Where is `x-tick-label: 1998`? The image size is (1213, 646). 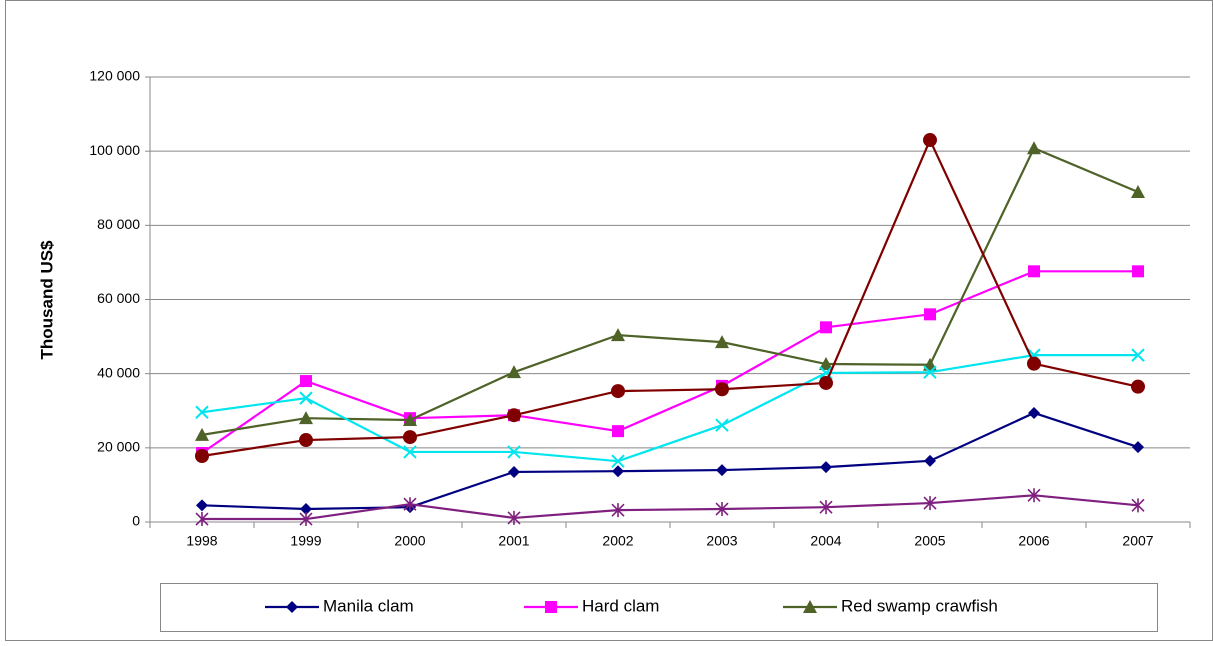
x-tick-label: 1998 is located at coordinates (201, 541).